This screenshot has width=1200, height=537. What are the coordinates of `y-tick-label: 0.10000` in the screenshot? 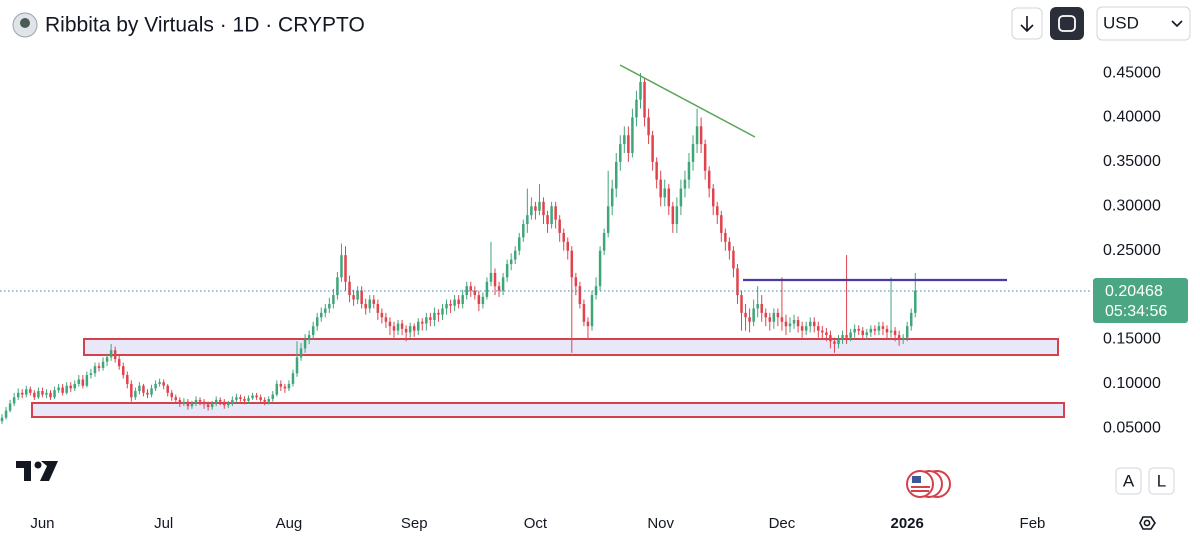 It's located at (1132, 383).